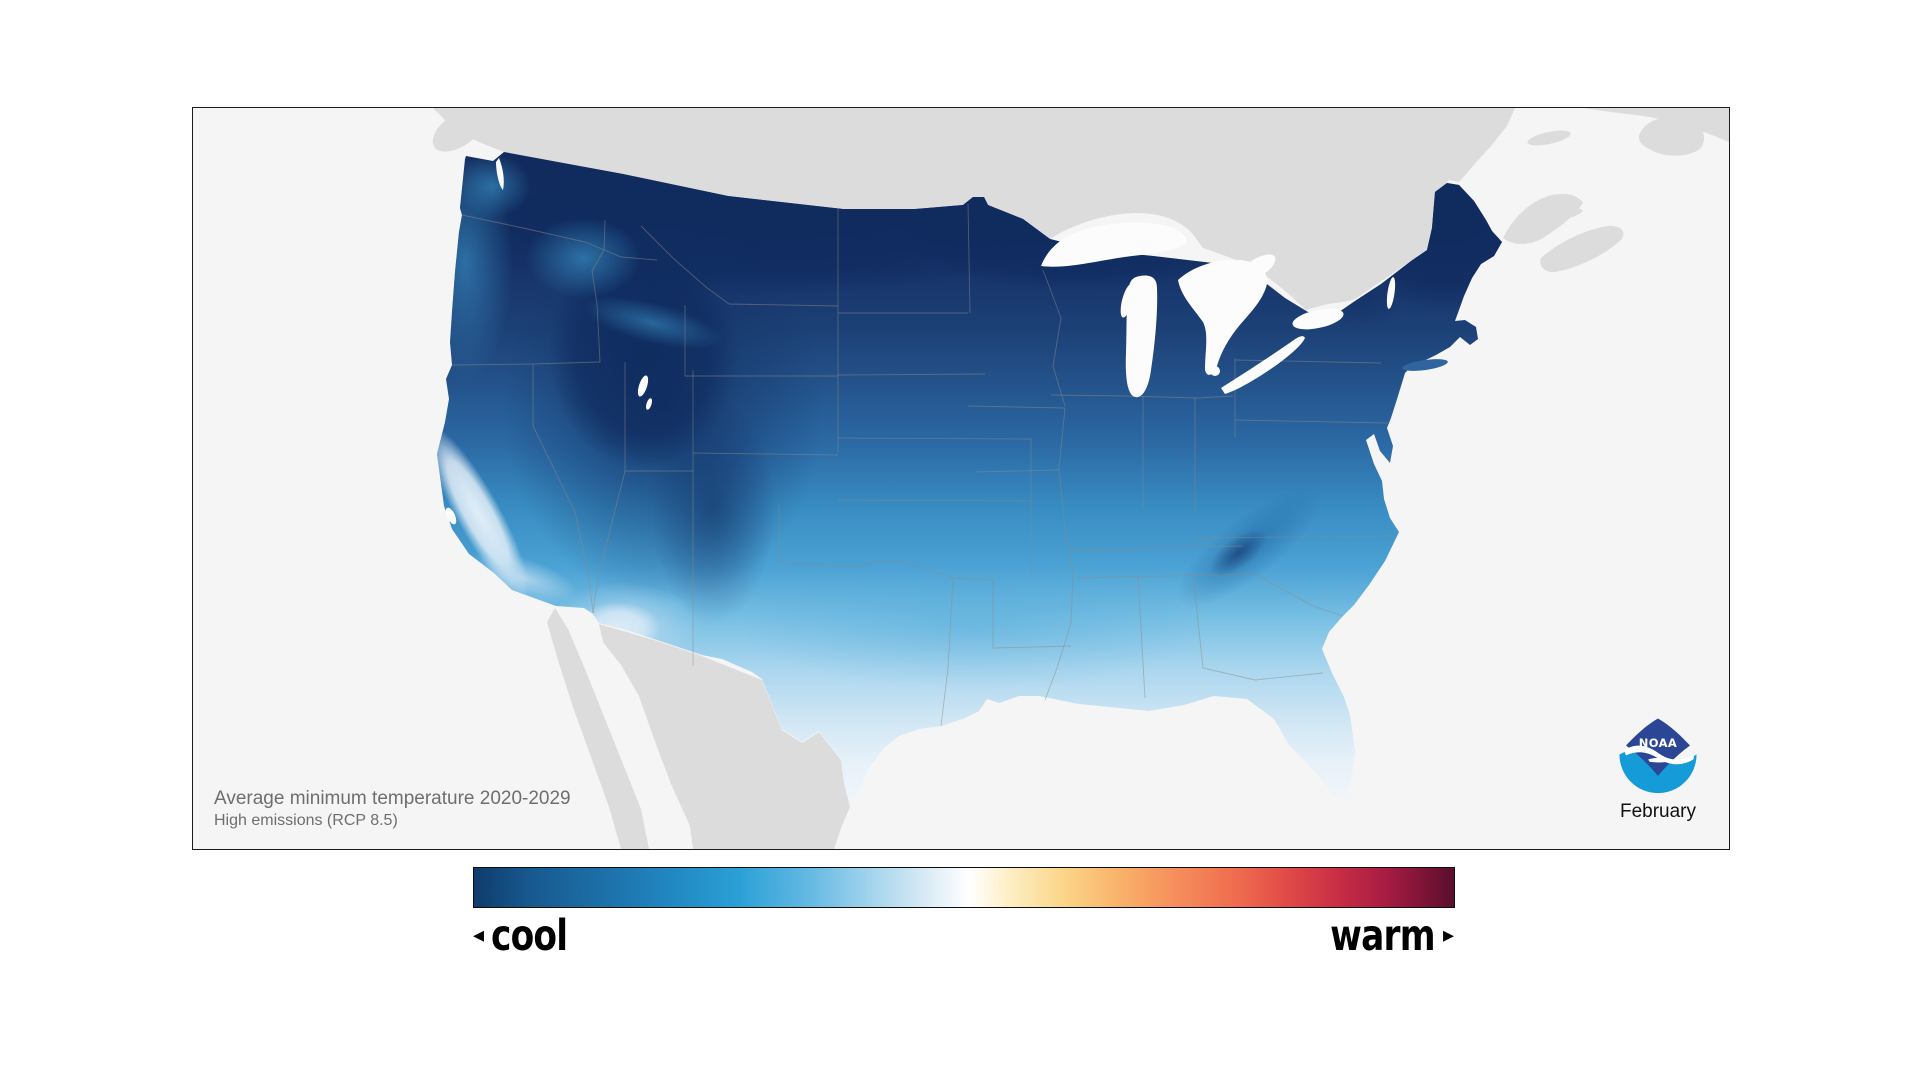 The width and height of the screenshot is (1920, 1080). I want to click on warm-label: warm, so click(1382, 936).